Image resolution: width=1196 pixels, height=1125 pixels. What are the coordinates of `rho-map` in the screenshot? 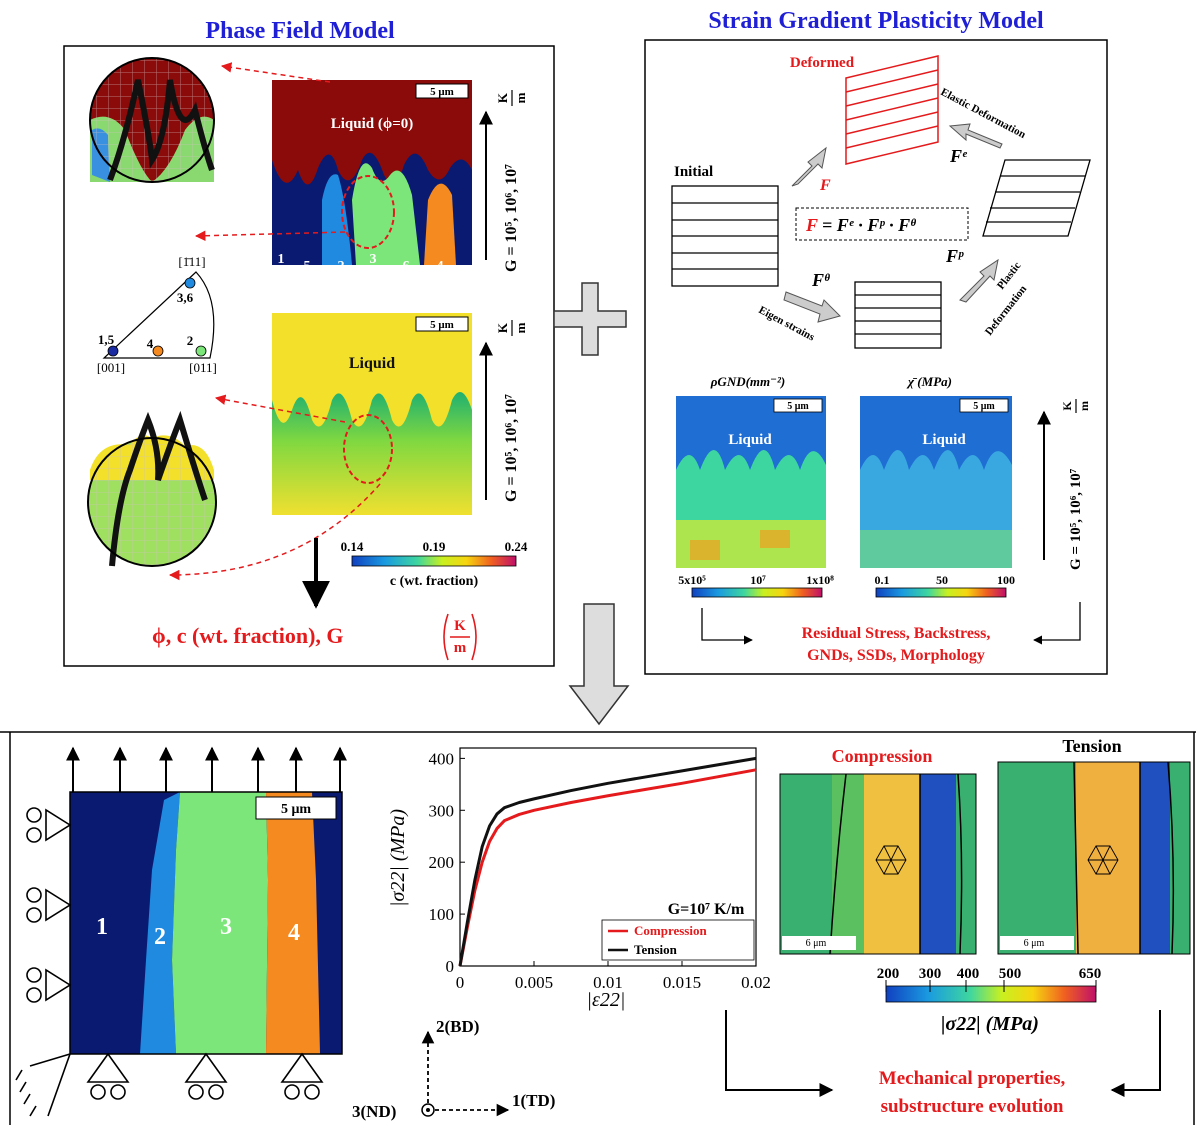 It's located at (751, 482).